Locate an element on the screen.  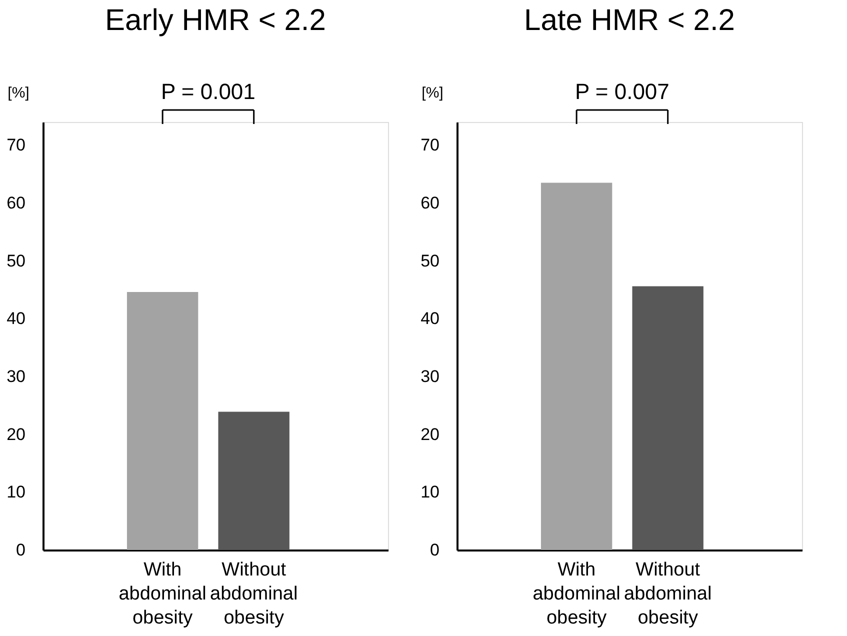
text: P = 0.007 is located at coordinates (622, 91).